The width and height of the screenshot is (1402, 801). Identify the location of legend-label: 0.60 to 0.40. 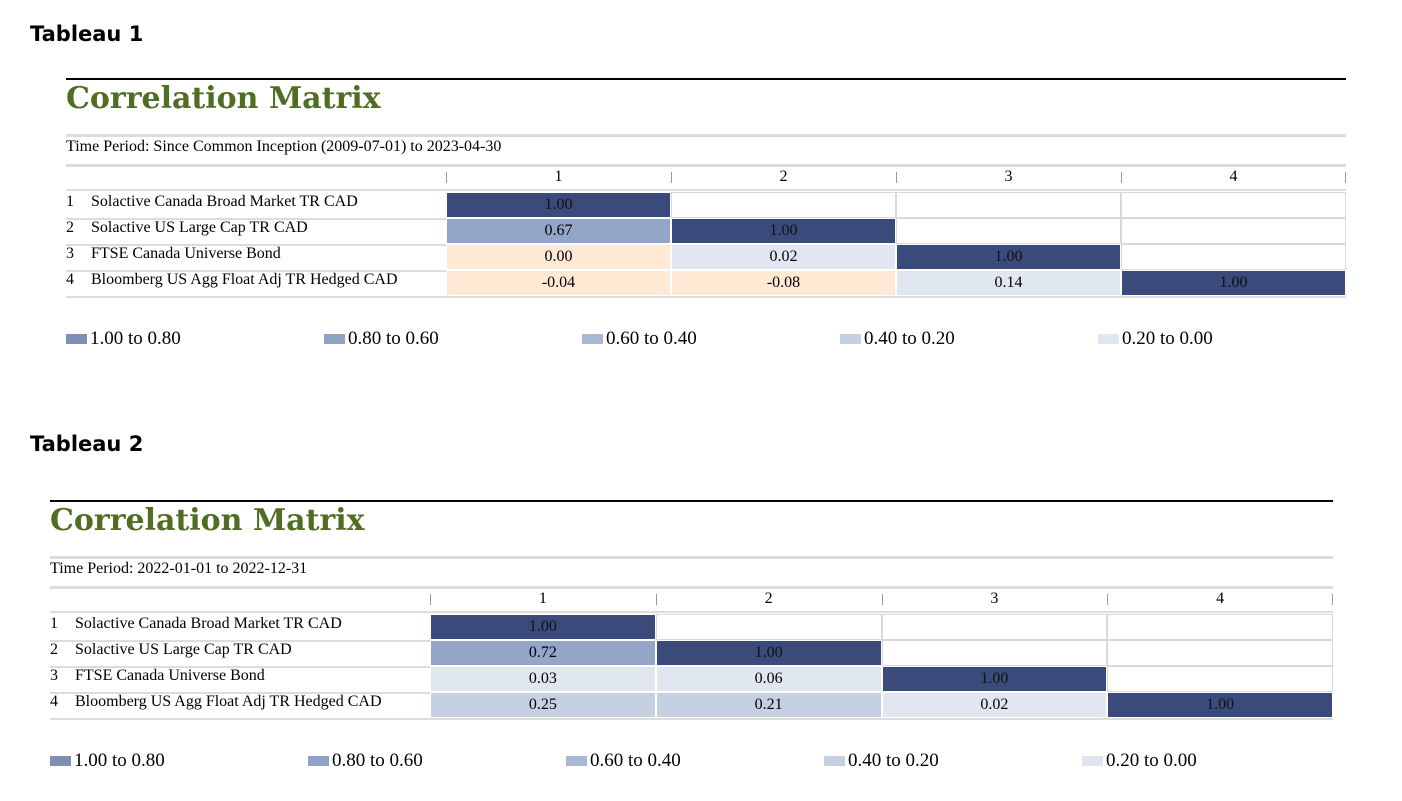
(651, 338).